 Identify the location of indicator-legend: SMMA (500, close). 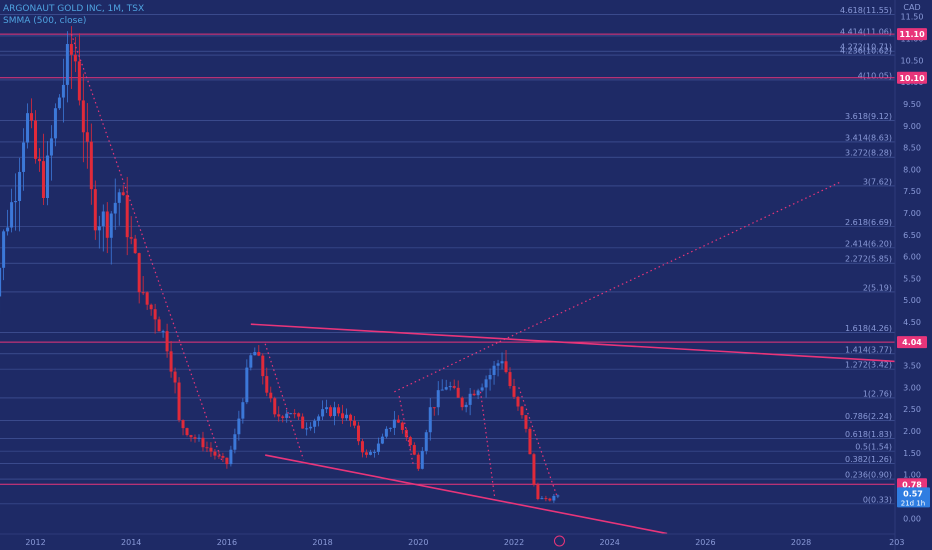
(45, 21).